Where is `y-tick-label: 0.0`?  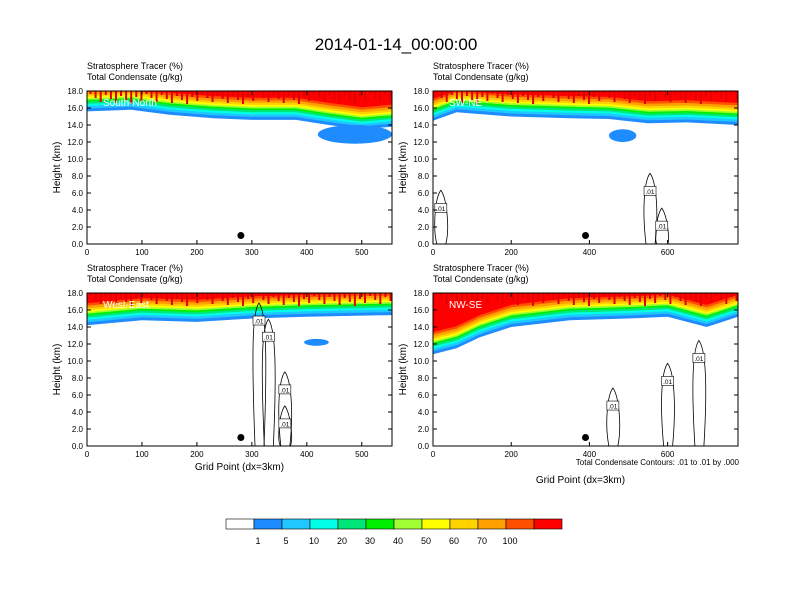 y-tick-label: 0.0 is located at coordinates (424, 244).